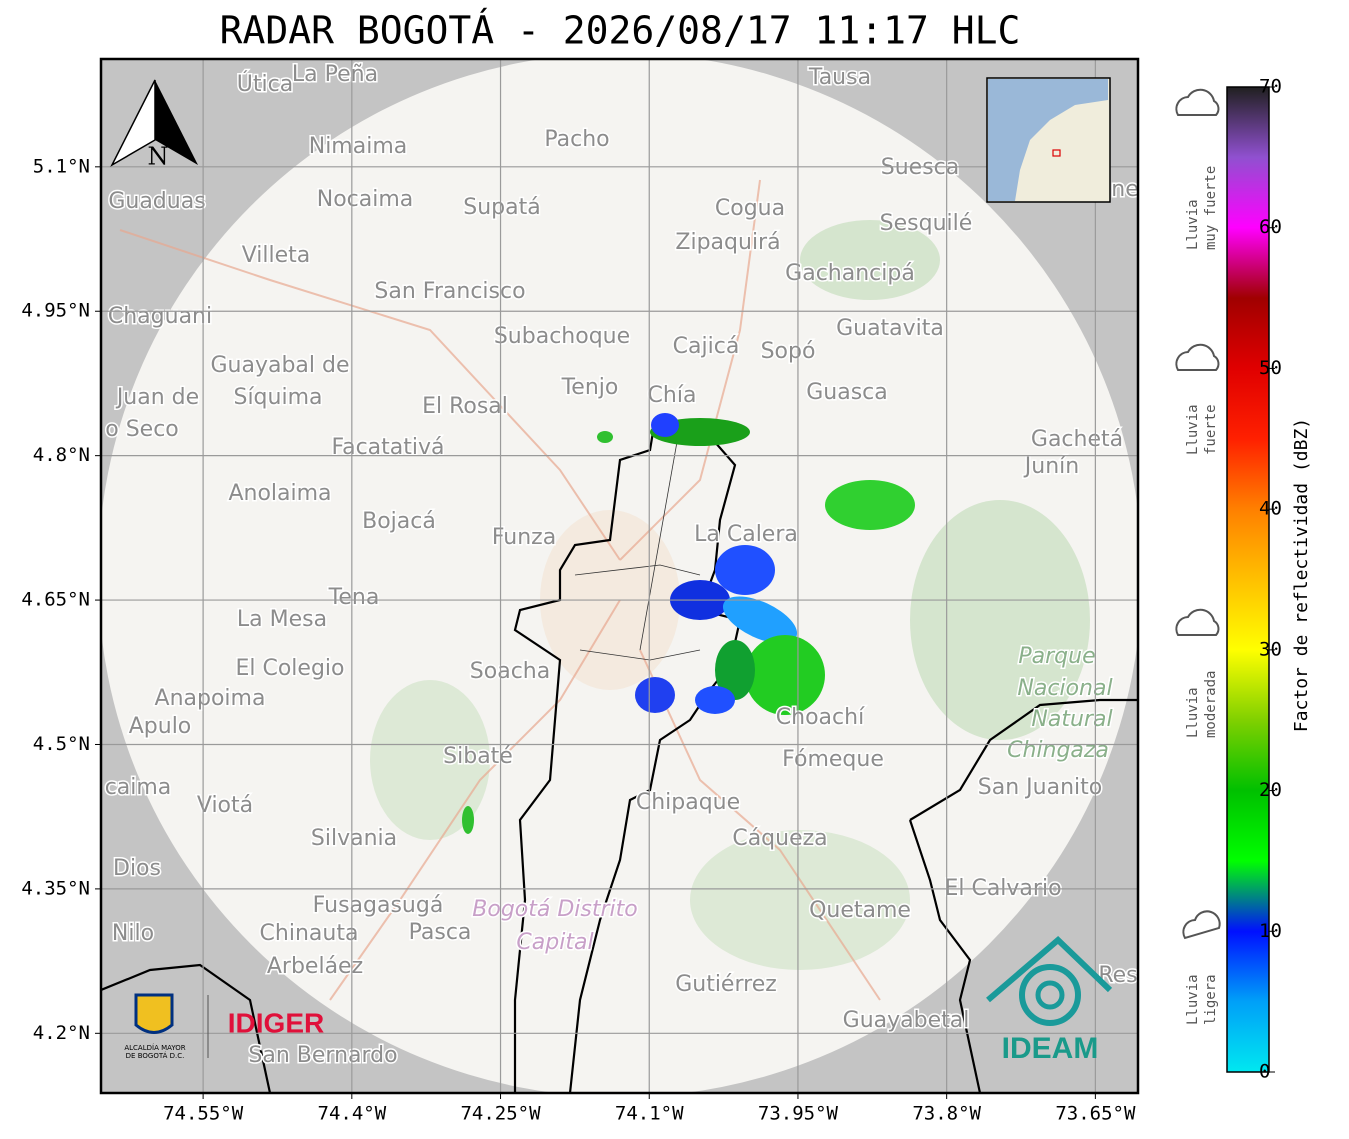 This screenshot has height=1139, width=1349. Describe the element at coordinates (1270, 649) in the screenshot. I see `colorbar-tick-label: 30` at that location.